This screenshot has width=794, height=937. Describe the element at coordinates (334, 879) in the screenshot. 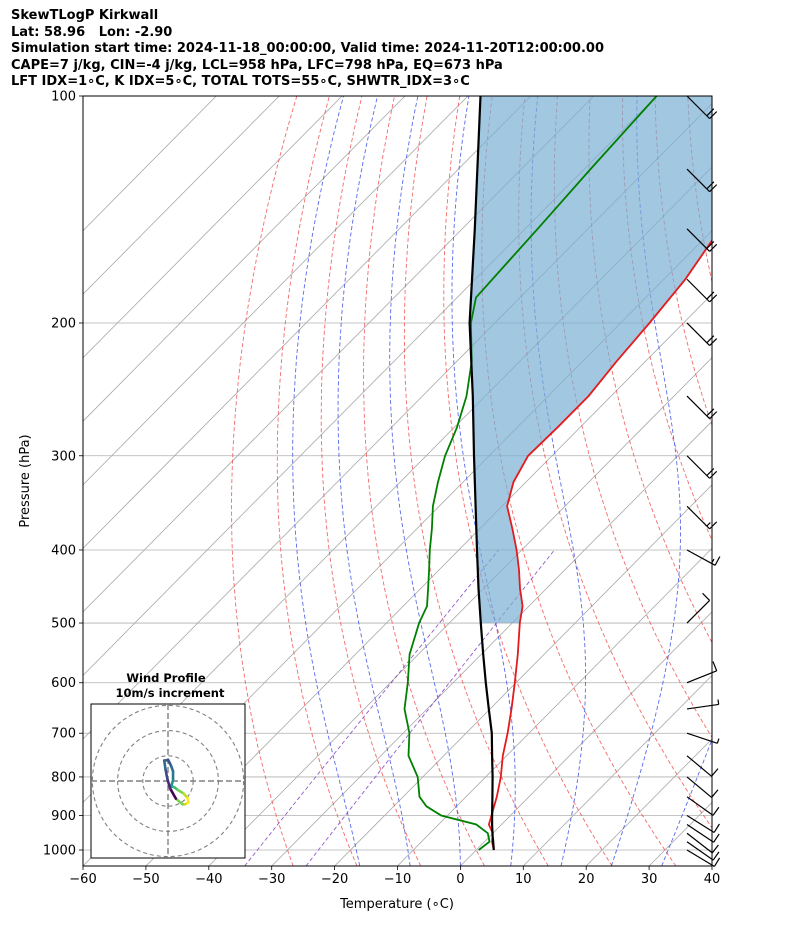

I see `x-tick-label: −20` at that location.